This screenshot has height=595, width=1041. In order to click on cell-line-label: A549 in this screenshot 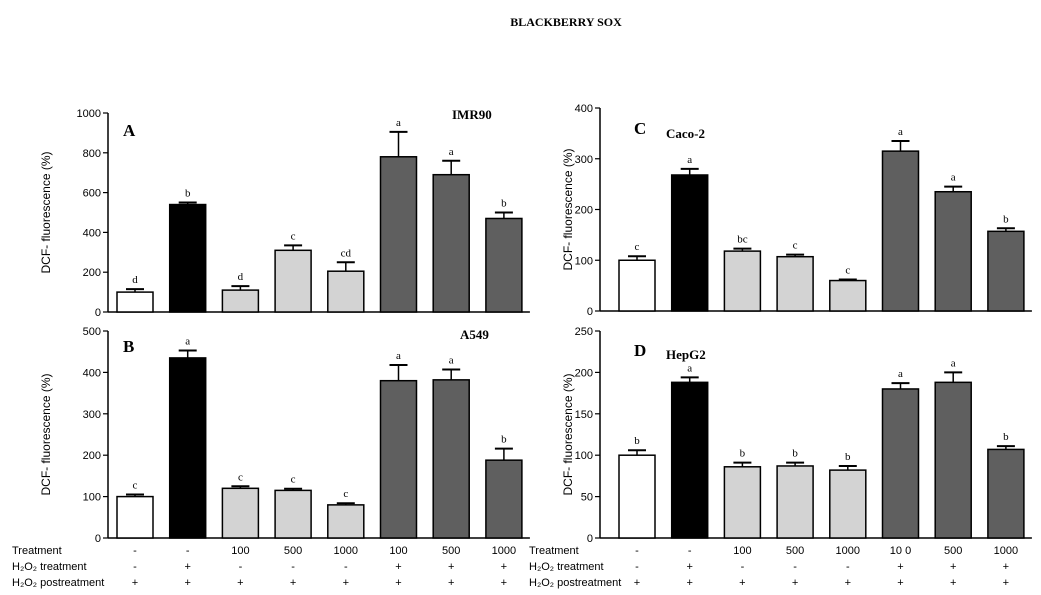, I will do `click(474, 334)`.